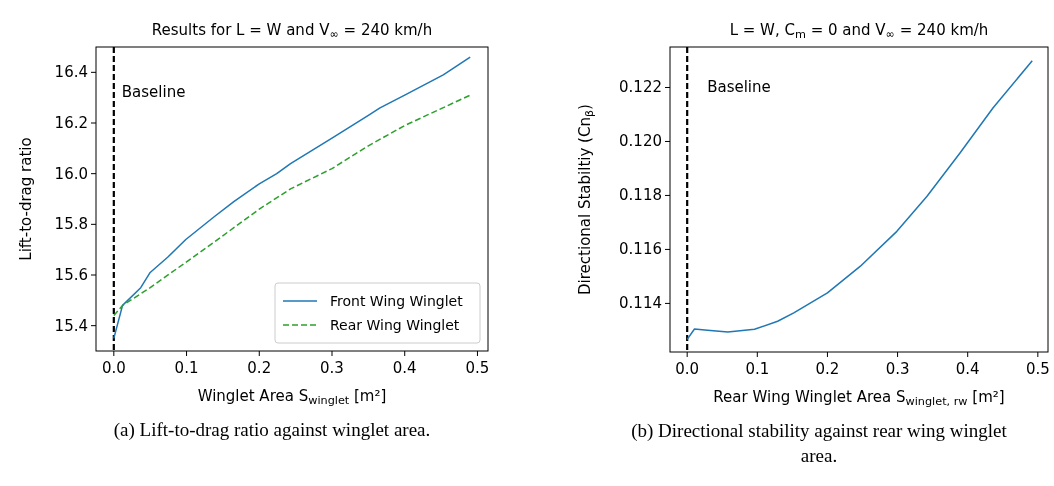  Describe the element at coordinates (640, 87) in the screenshot. I see `y-tick-label: 0.122` at that location.